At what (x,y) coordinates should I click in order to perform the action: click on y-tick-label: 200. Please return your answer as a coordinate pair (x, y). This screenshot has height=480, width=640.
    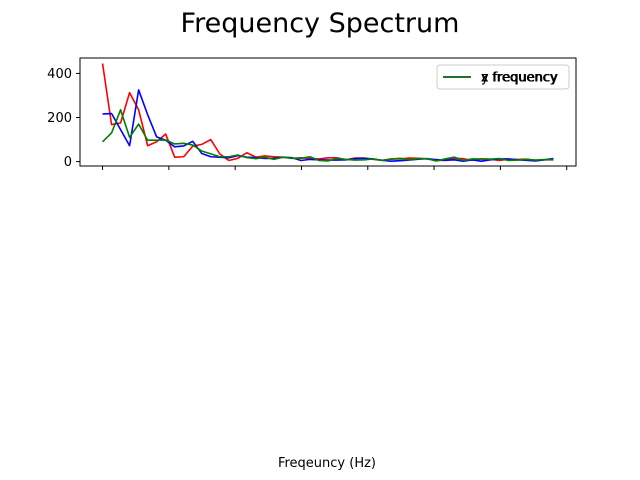
    Looking at the image, I should click on (59, 118).